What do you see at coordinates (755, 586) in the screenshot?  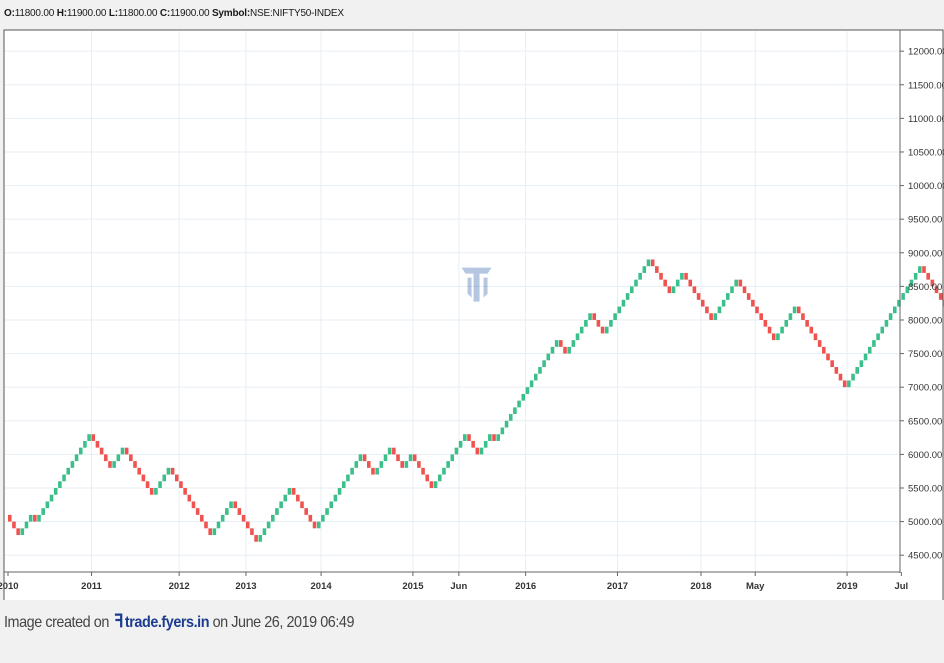 I see `x-tick-label: May` at bounding box center [755, 586].